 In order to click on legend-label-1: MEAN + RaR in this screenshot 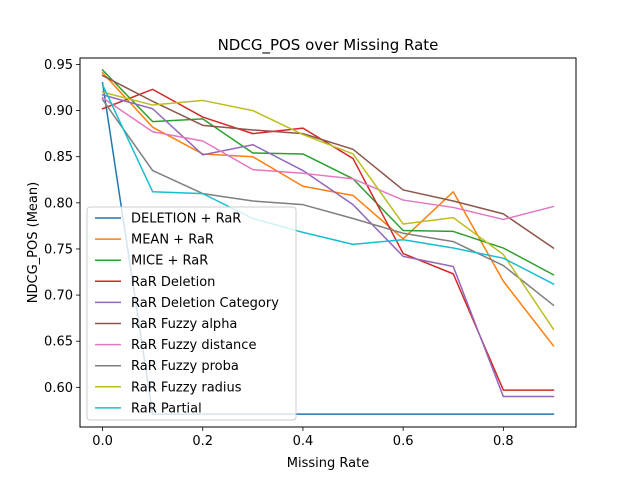, I will do `click(172, 240)`.